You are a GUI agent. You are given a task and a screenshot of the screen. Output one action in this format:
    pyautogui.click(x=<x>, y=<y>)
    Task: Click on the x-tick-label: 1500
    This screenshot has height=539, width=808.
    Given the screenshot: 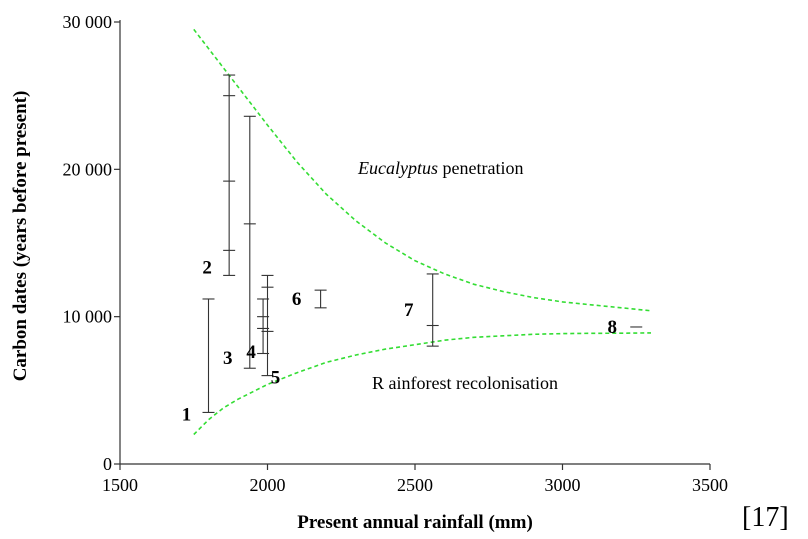 What is the action you would take?
    pyautogui.click(x=120, y=485)
    